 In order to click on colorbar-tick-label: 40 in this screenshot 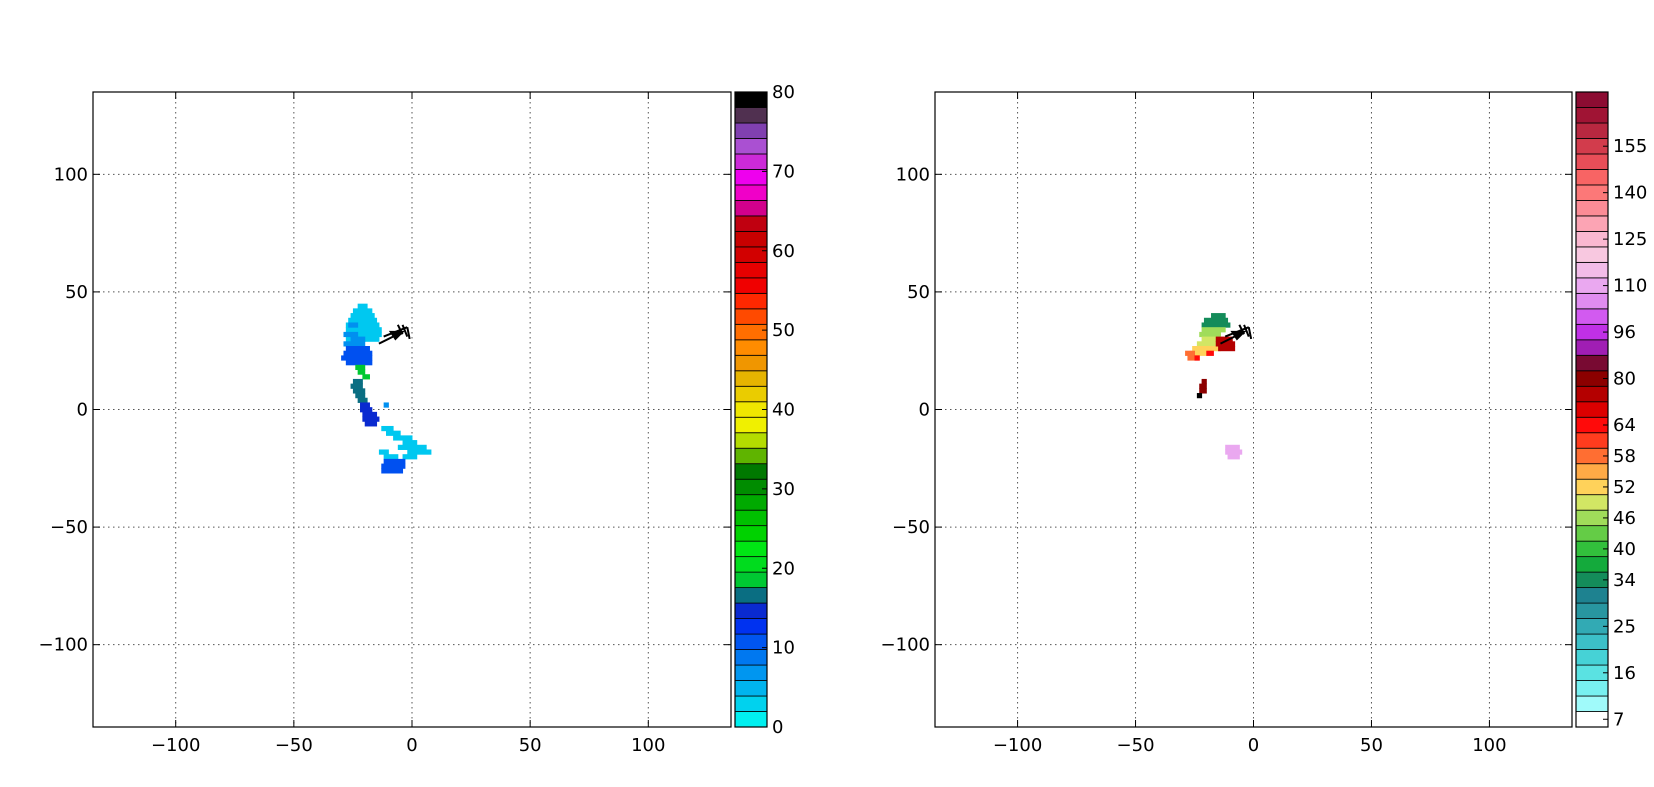, I will do `click(1624, 549)`.